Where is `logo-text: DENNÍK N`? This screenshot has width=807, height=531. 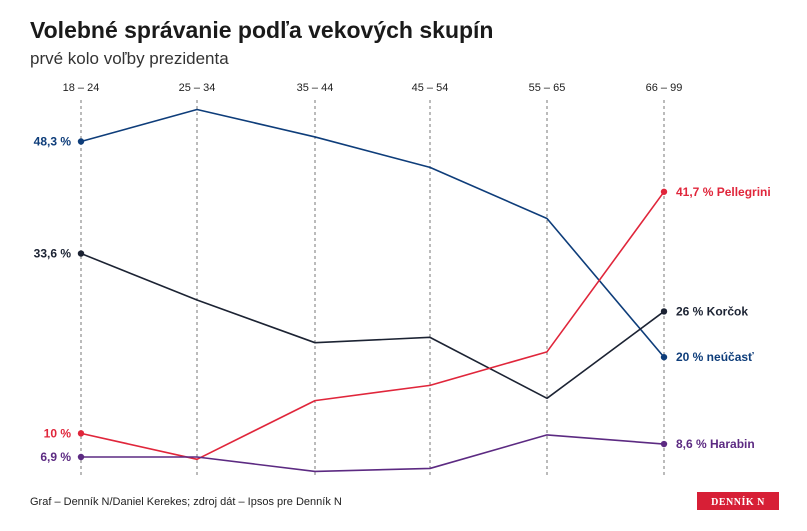 logo-text: DENNÍK N is located at coordinates (738, 502).